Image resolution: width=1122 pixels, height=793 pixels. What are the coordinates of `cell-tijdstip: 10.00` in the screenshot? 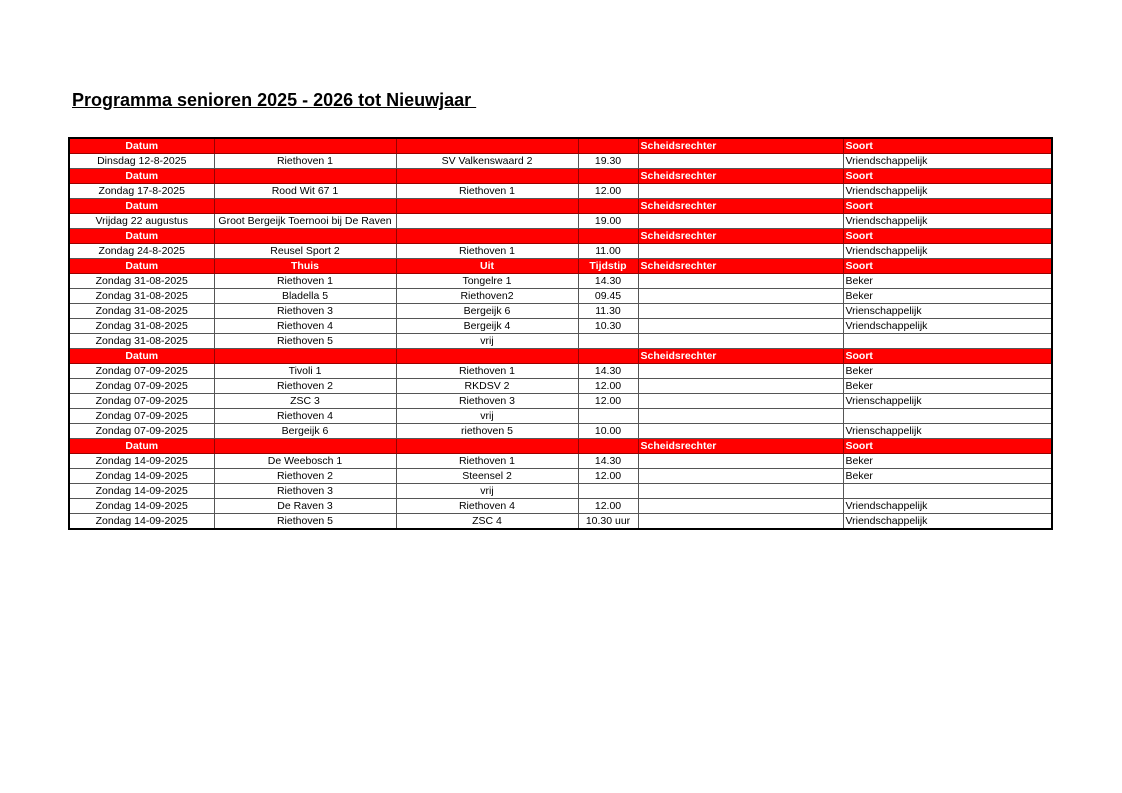 It's located at (608, 431).